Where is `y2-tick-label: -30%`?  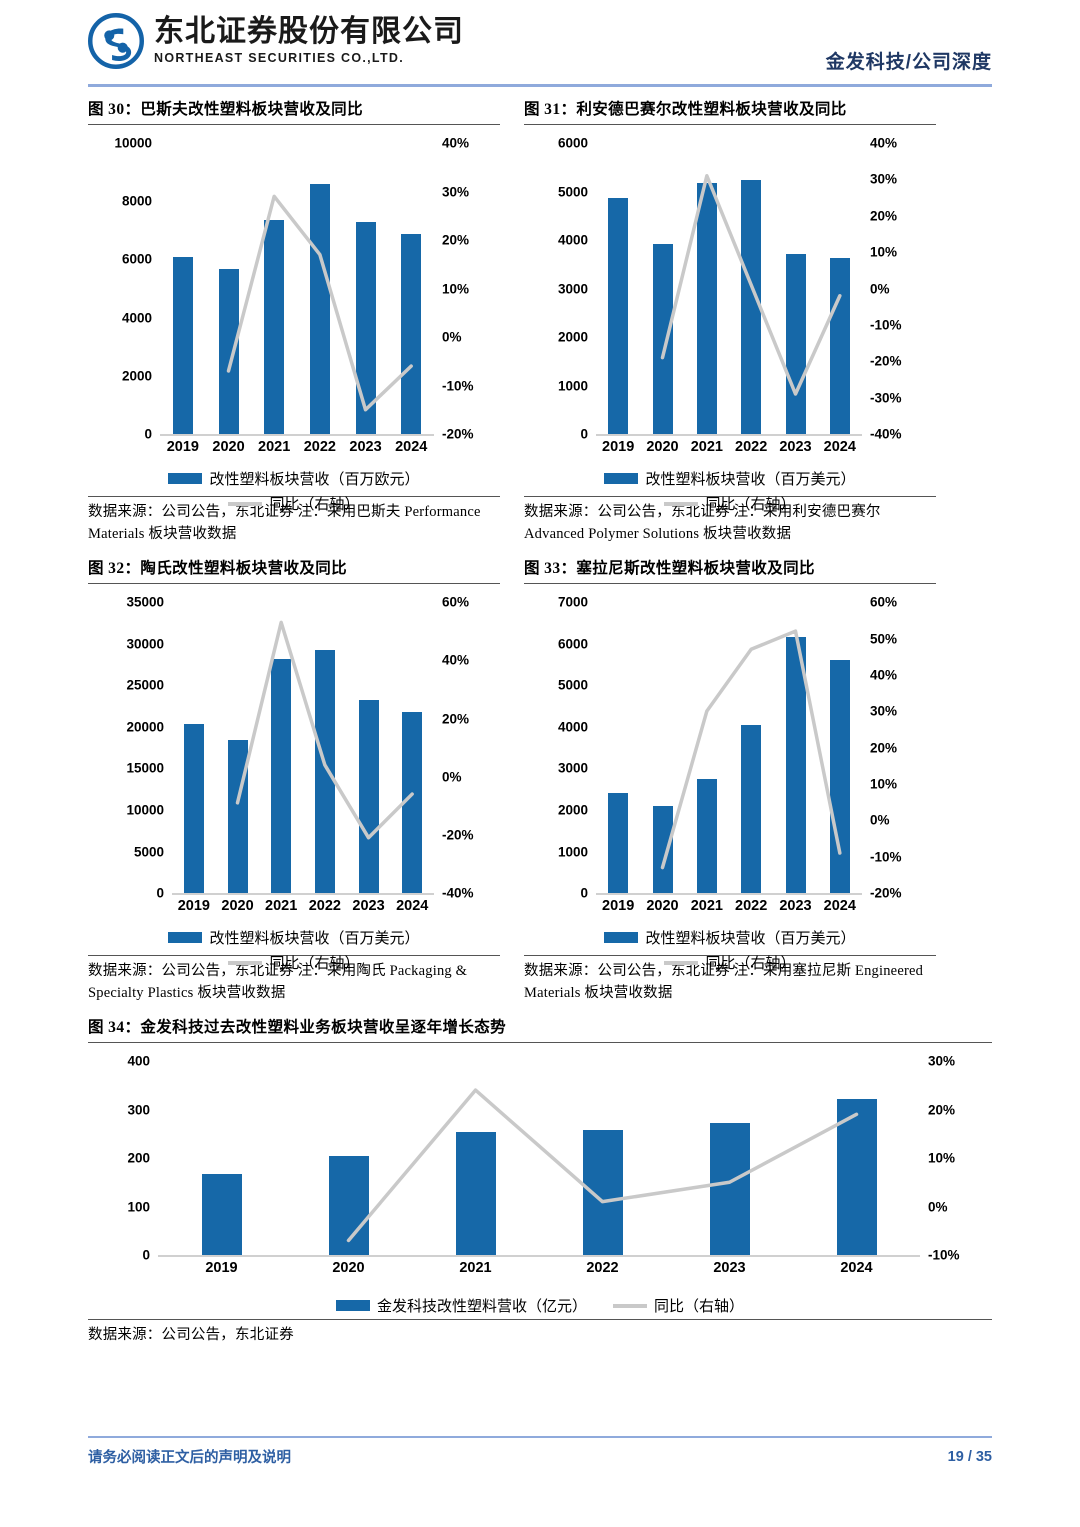
y2-tick-label: -30% is located at coordinates (886, 398).